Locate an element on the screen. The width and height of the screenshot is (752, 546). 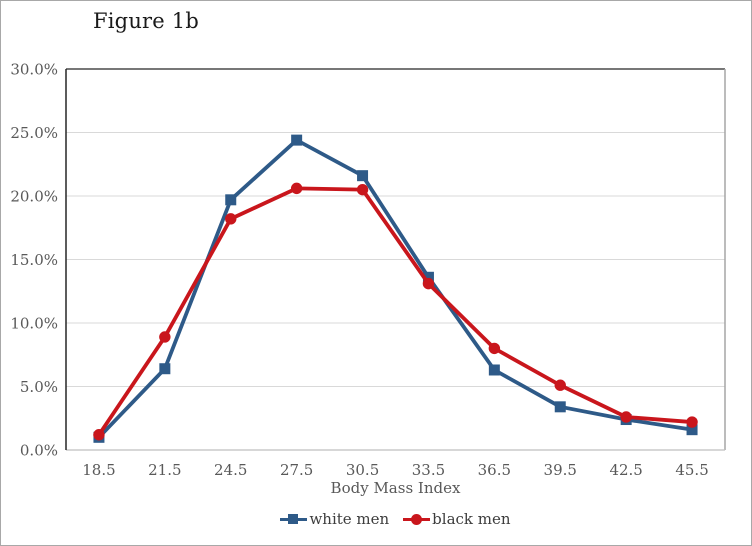
legend-square is located at coordinates (293, 519).